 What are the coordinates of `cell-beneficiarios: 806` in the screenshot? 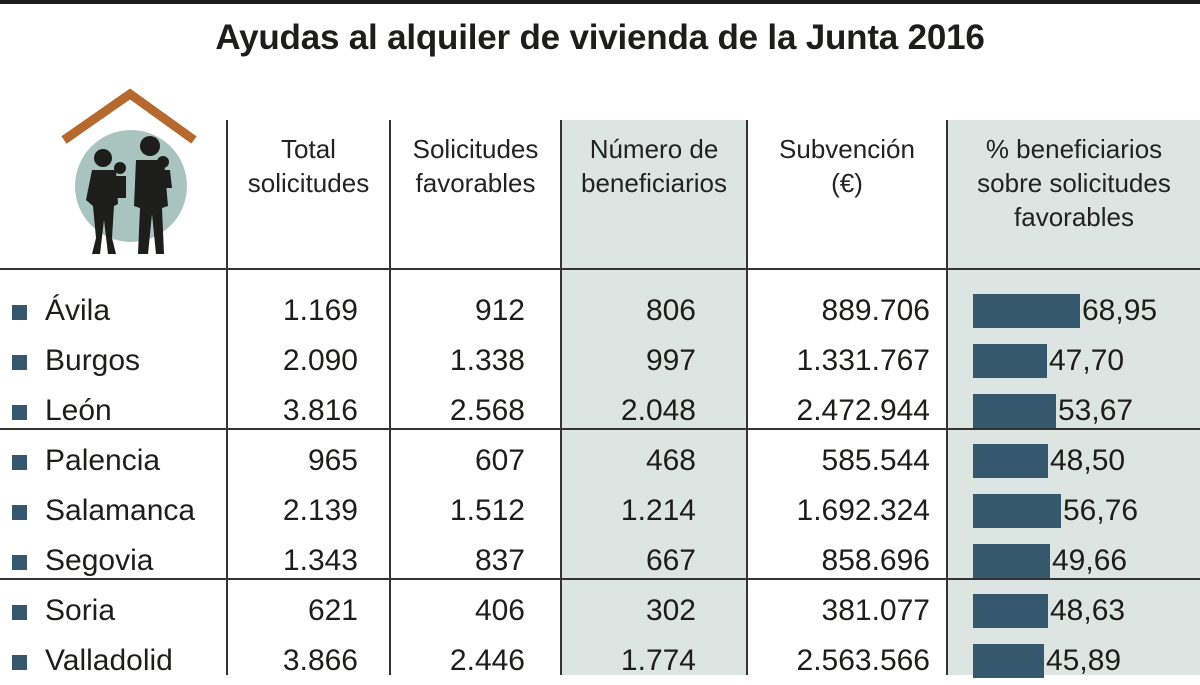 It's located at (670, 310).